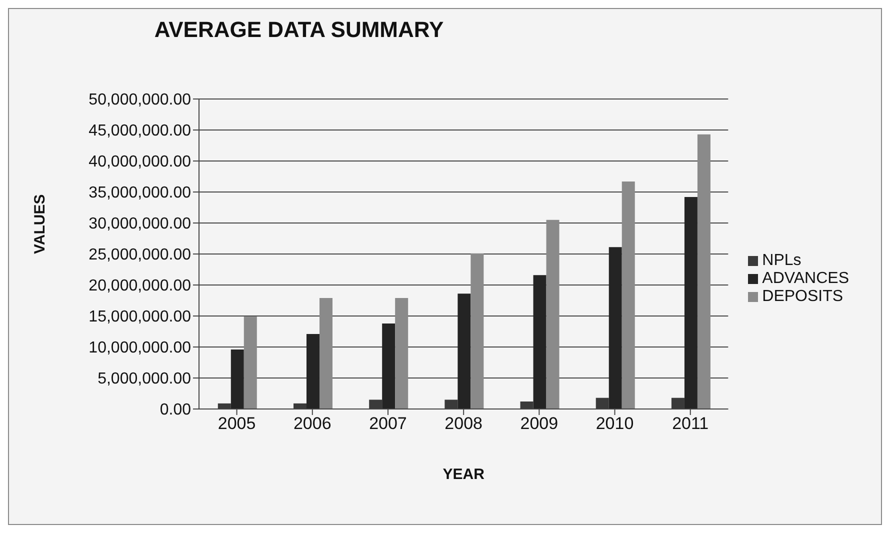 This screenshot has height=533, width=891. Describe the element at coordinates (237, 424) in the screenshot. I see `x-tick-label: 2005` at that location.